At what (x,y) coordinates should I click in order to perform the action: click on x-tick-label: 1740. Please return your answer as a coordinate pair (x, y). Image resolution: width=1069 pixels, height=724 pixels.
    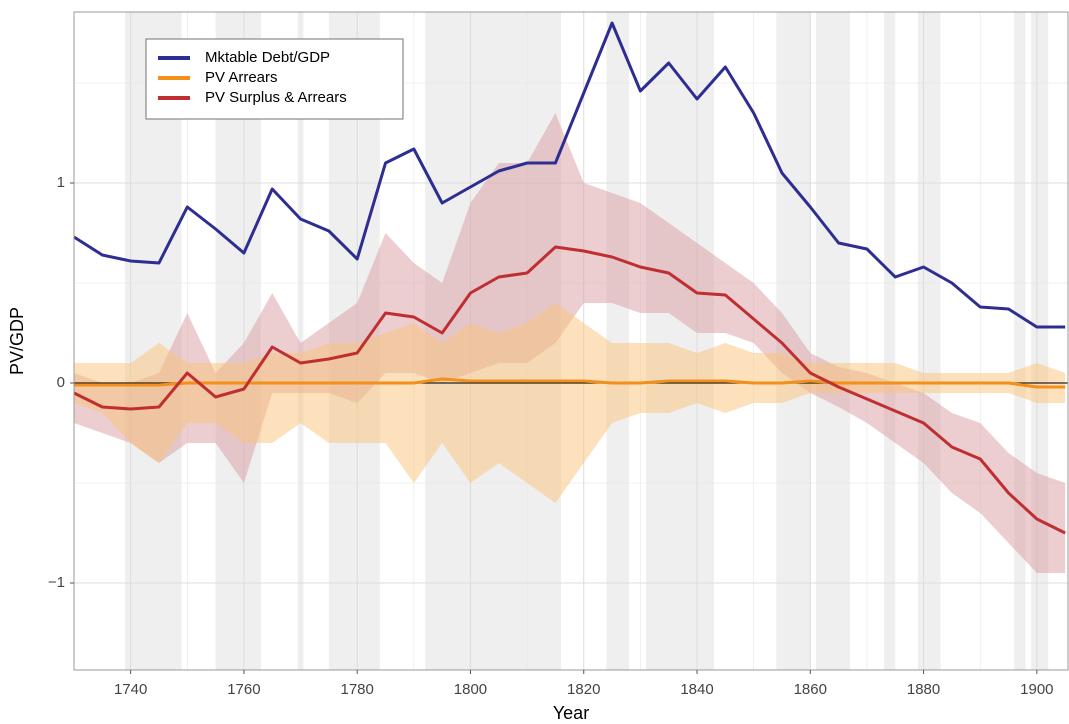
    Looking at the image, I should click on (130, 689).